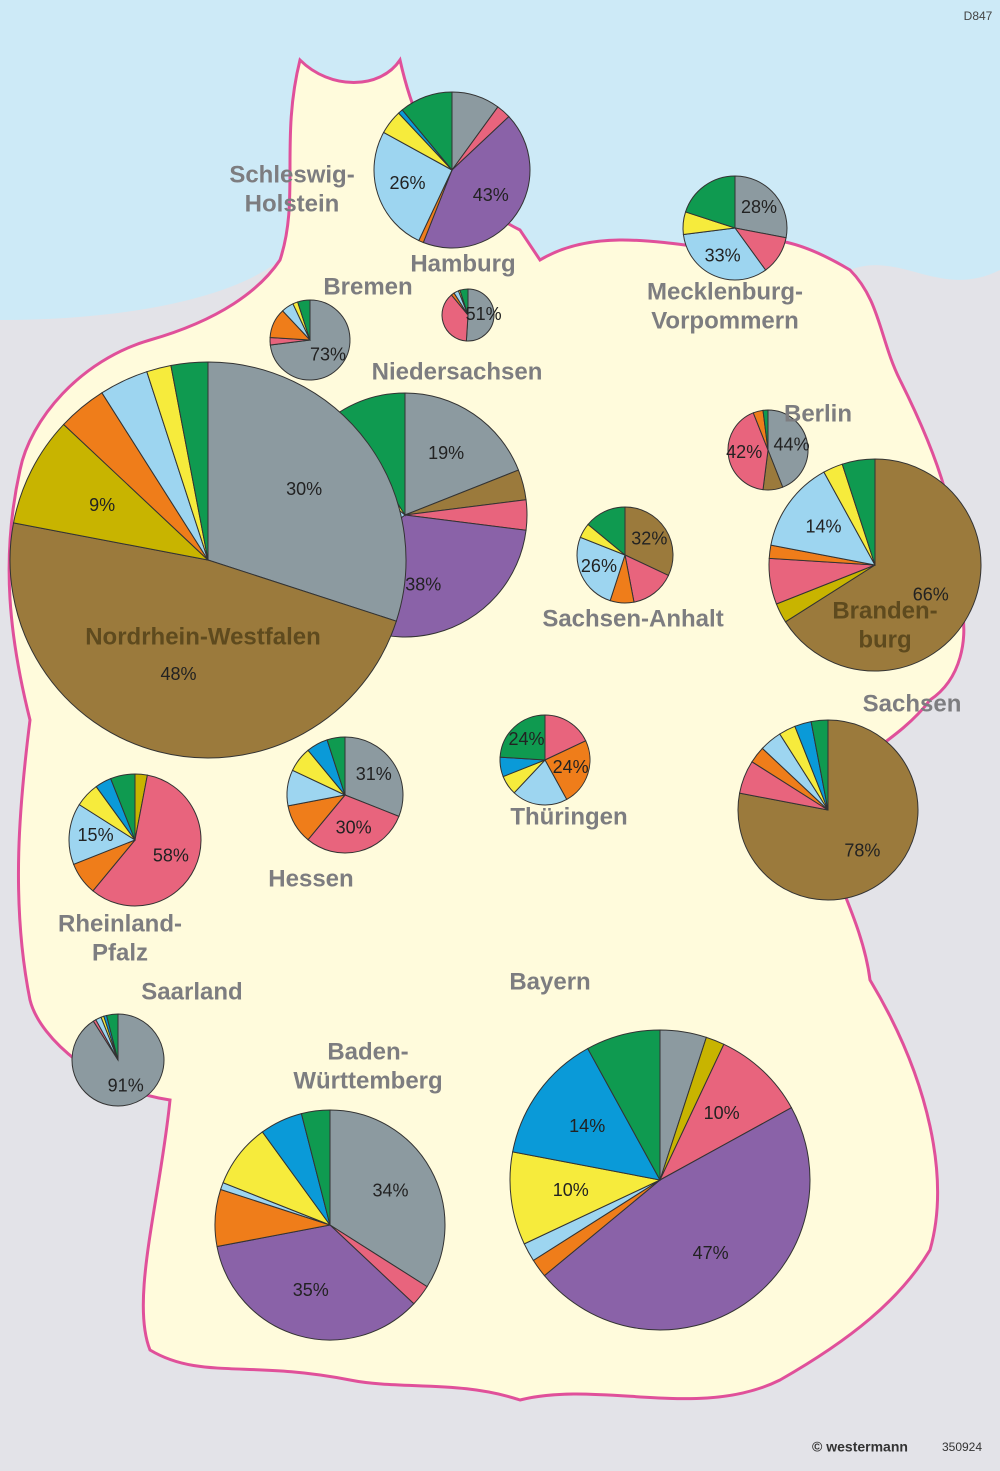  I want to click on value-label: 33%, so click(723, 255).